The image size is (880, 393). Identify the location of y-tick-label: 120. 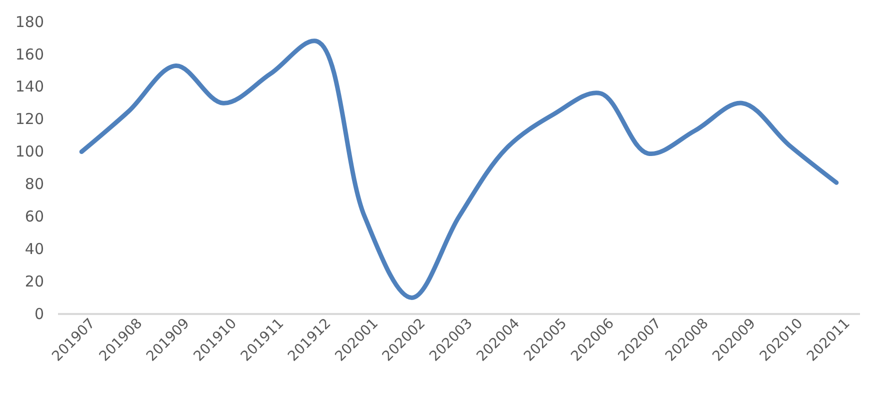
(29, 119).